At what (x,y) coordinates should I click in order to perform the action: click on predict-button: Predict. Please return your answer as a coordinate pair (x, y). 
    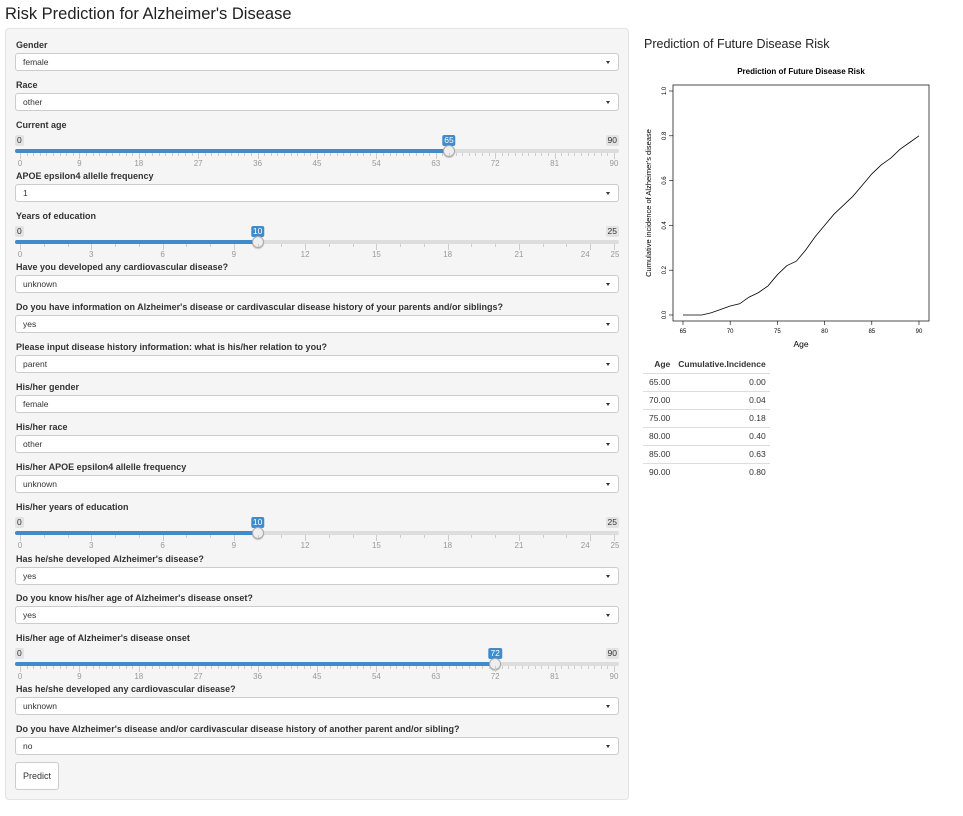
    Looking at the image, I should click on (37, 776).